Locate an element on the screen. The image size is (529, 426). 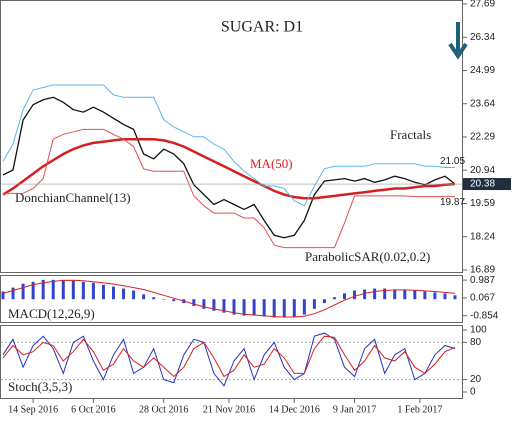
y-tick-label: 100 is located at coordinates (478, 330).